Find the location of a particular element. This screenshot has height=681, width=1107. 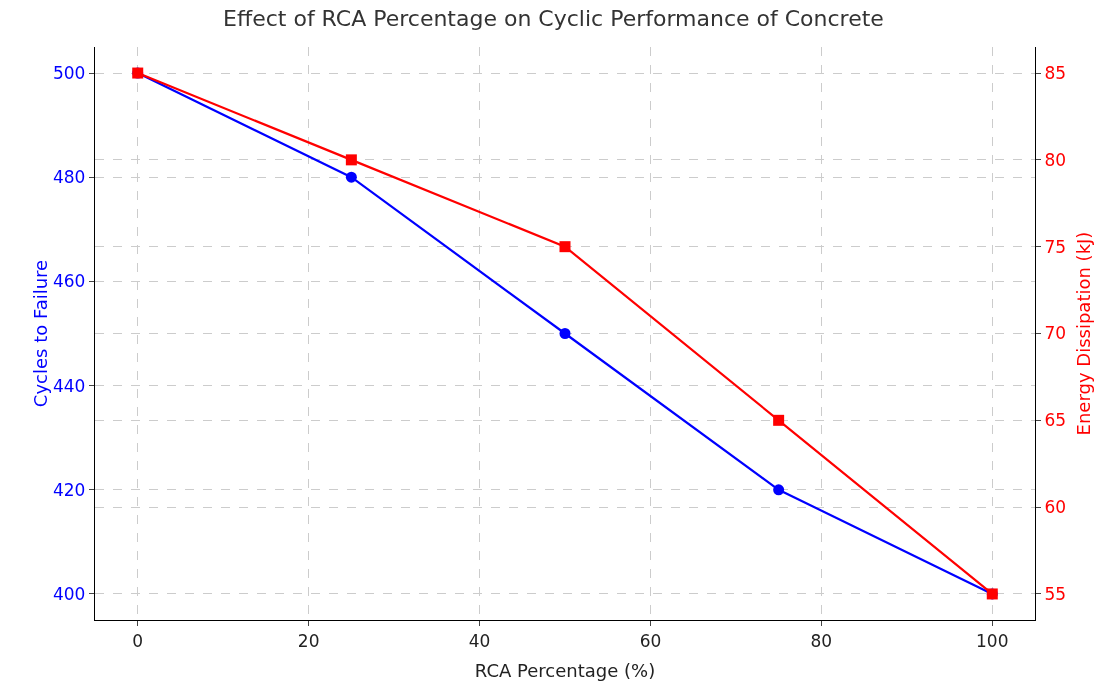

y2-axis-title: Energy Dissipation (kJ) is located at coordinates (1084, 333).